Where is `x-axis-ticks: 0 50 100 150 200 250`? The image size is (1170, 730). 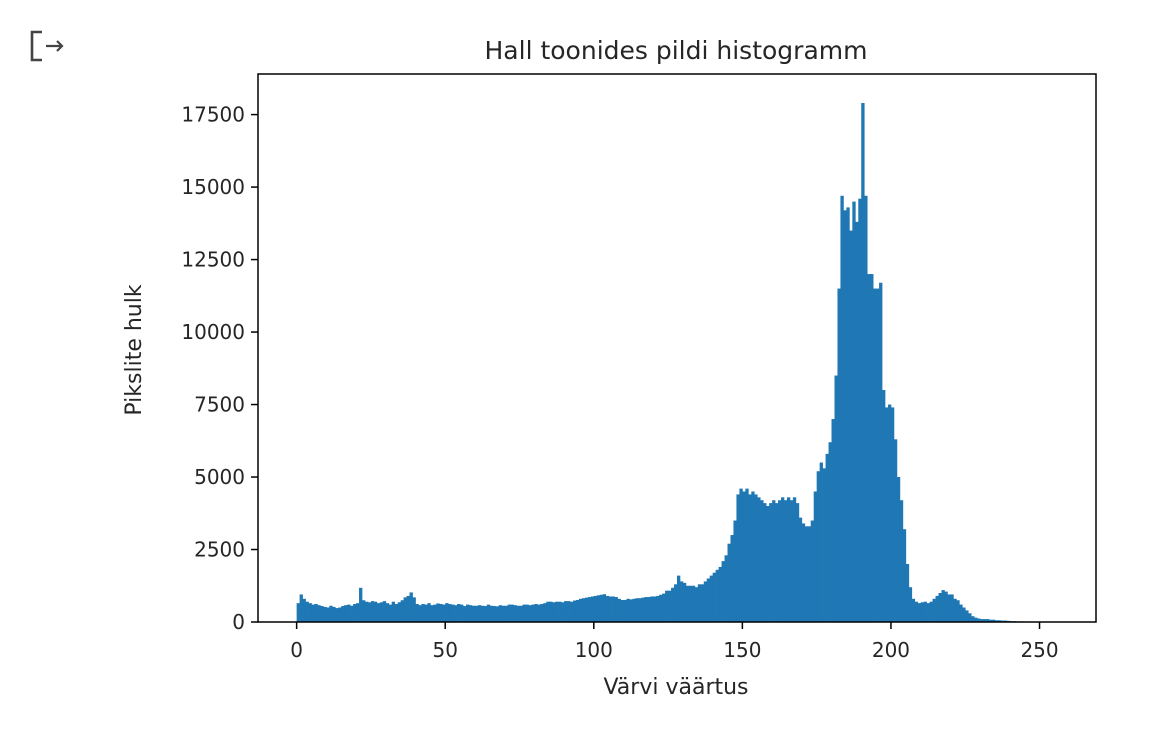 x-axis-ticks: 0 50 100 150 200 250 is located at coordinates (674, 642).